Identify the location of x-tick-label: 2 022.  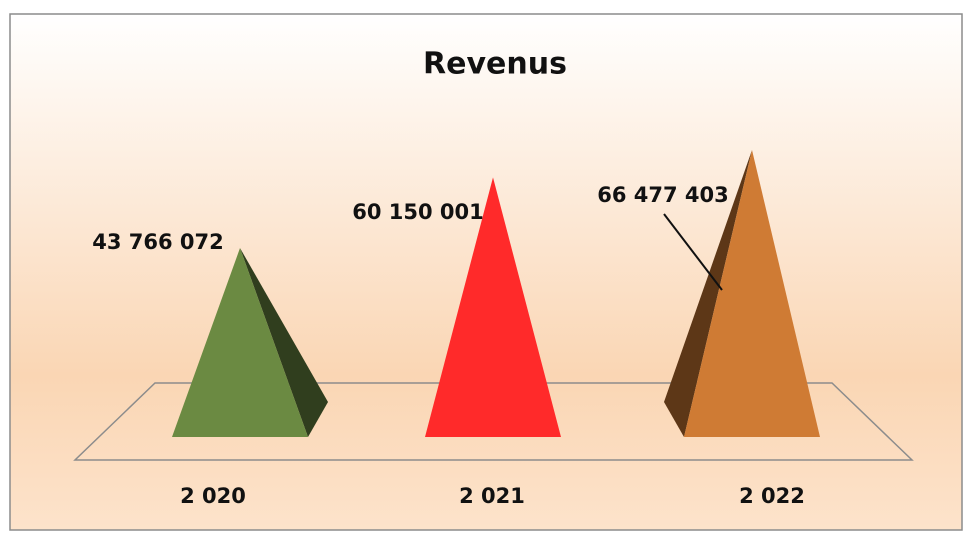
(772, 496).